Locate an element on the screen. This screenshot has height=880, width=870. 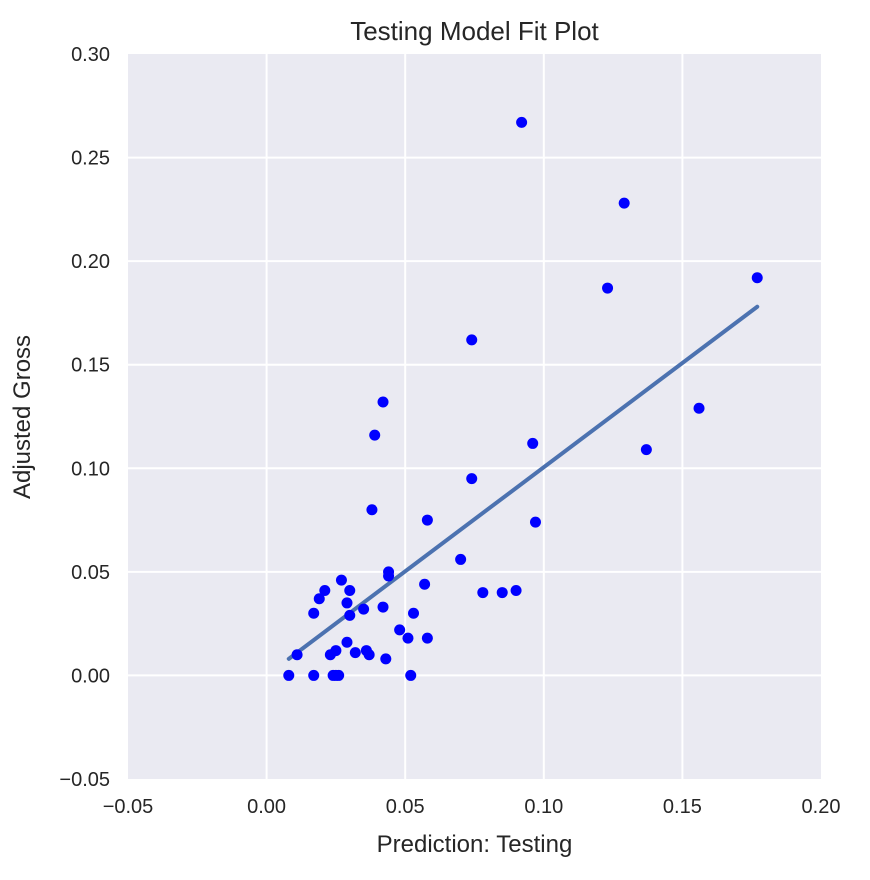
x-tick-label: 0.20 is located at coordinates (821, 807).